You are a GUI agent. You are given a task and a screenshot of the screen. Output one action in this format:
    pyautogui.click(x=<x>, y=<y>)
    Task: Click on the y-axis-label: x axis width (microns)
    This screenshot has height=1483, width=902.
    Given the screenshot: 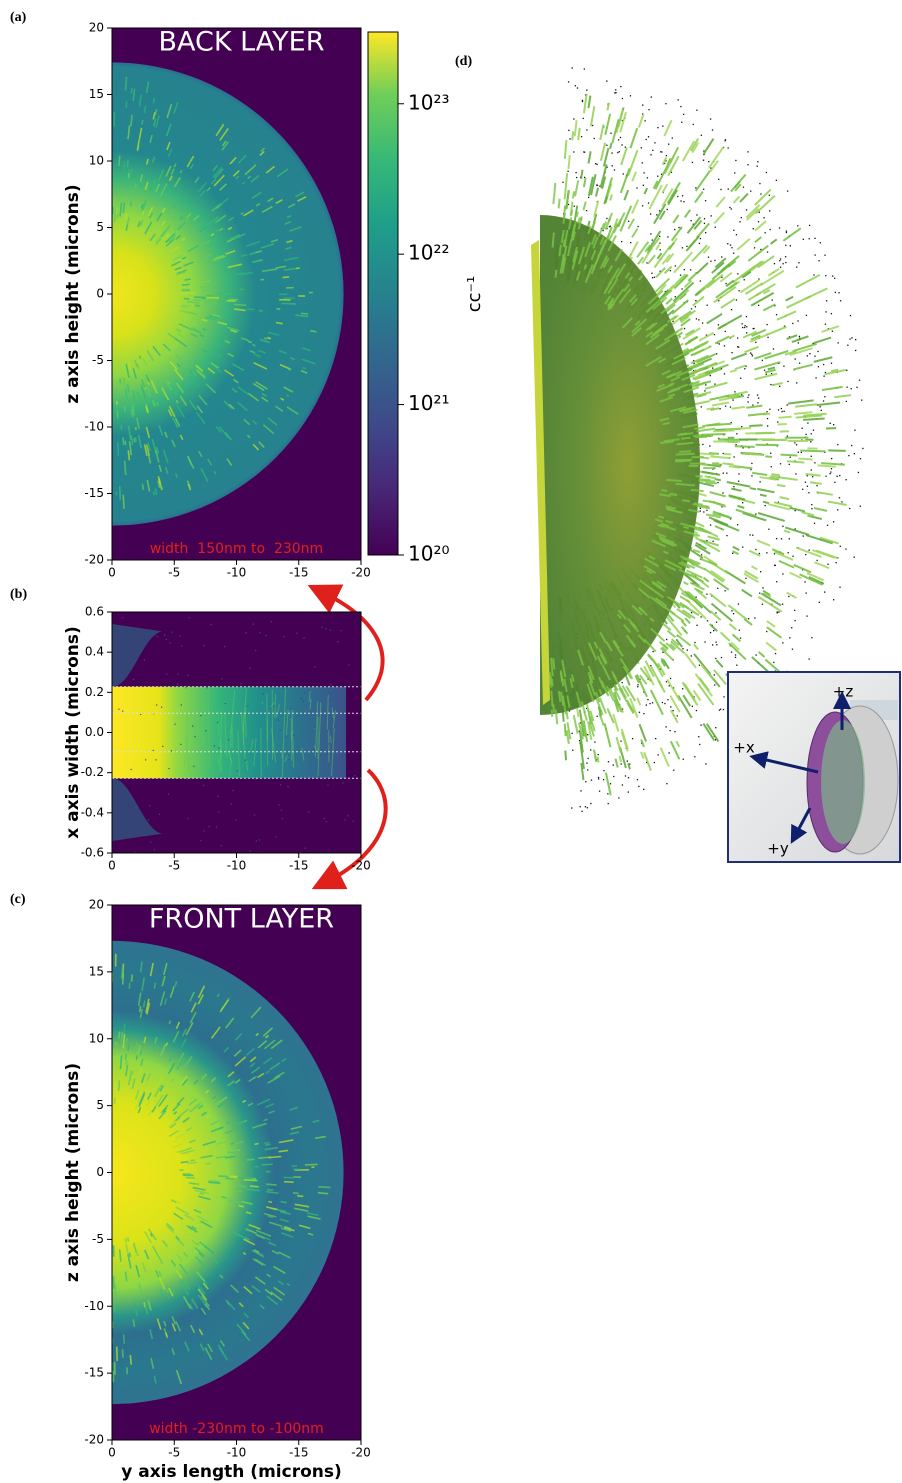 What is the action you would take?
    pyautogui.click(x=73, y=732)
    